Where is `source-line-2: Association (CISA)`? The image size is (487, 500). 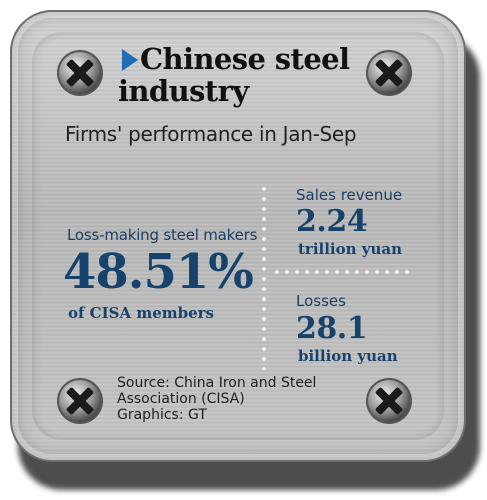 source-line-2: Association (CISA) is located at coordinates (181, 399).